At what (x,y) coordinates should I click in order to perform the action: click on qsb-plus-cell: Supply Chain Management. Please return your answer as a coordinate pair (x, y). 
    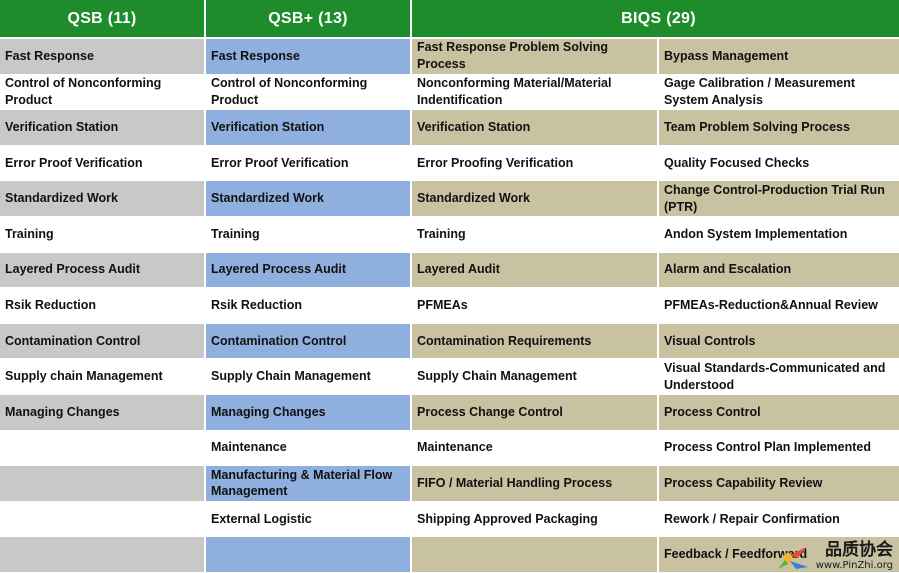
    Looking at the image, I should click on (308, 377).